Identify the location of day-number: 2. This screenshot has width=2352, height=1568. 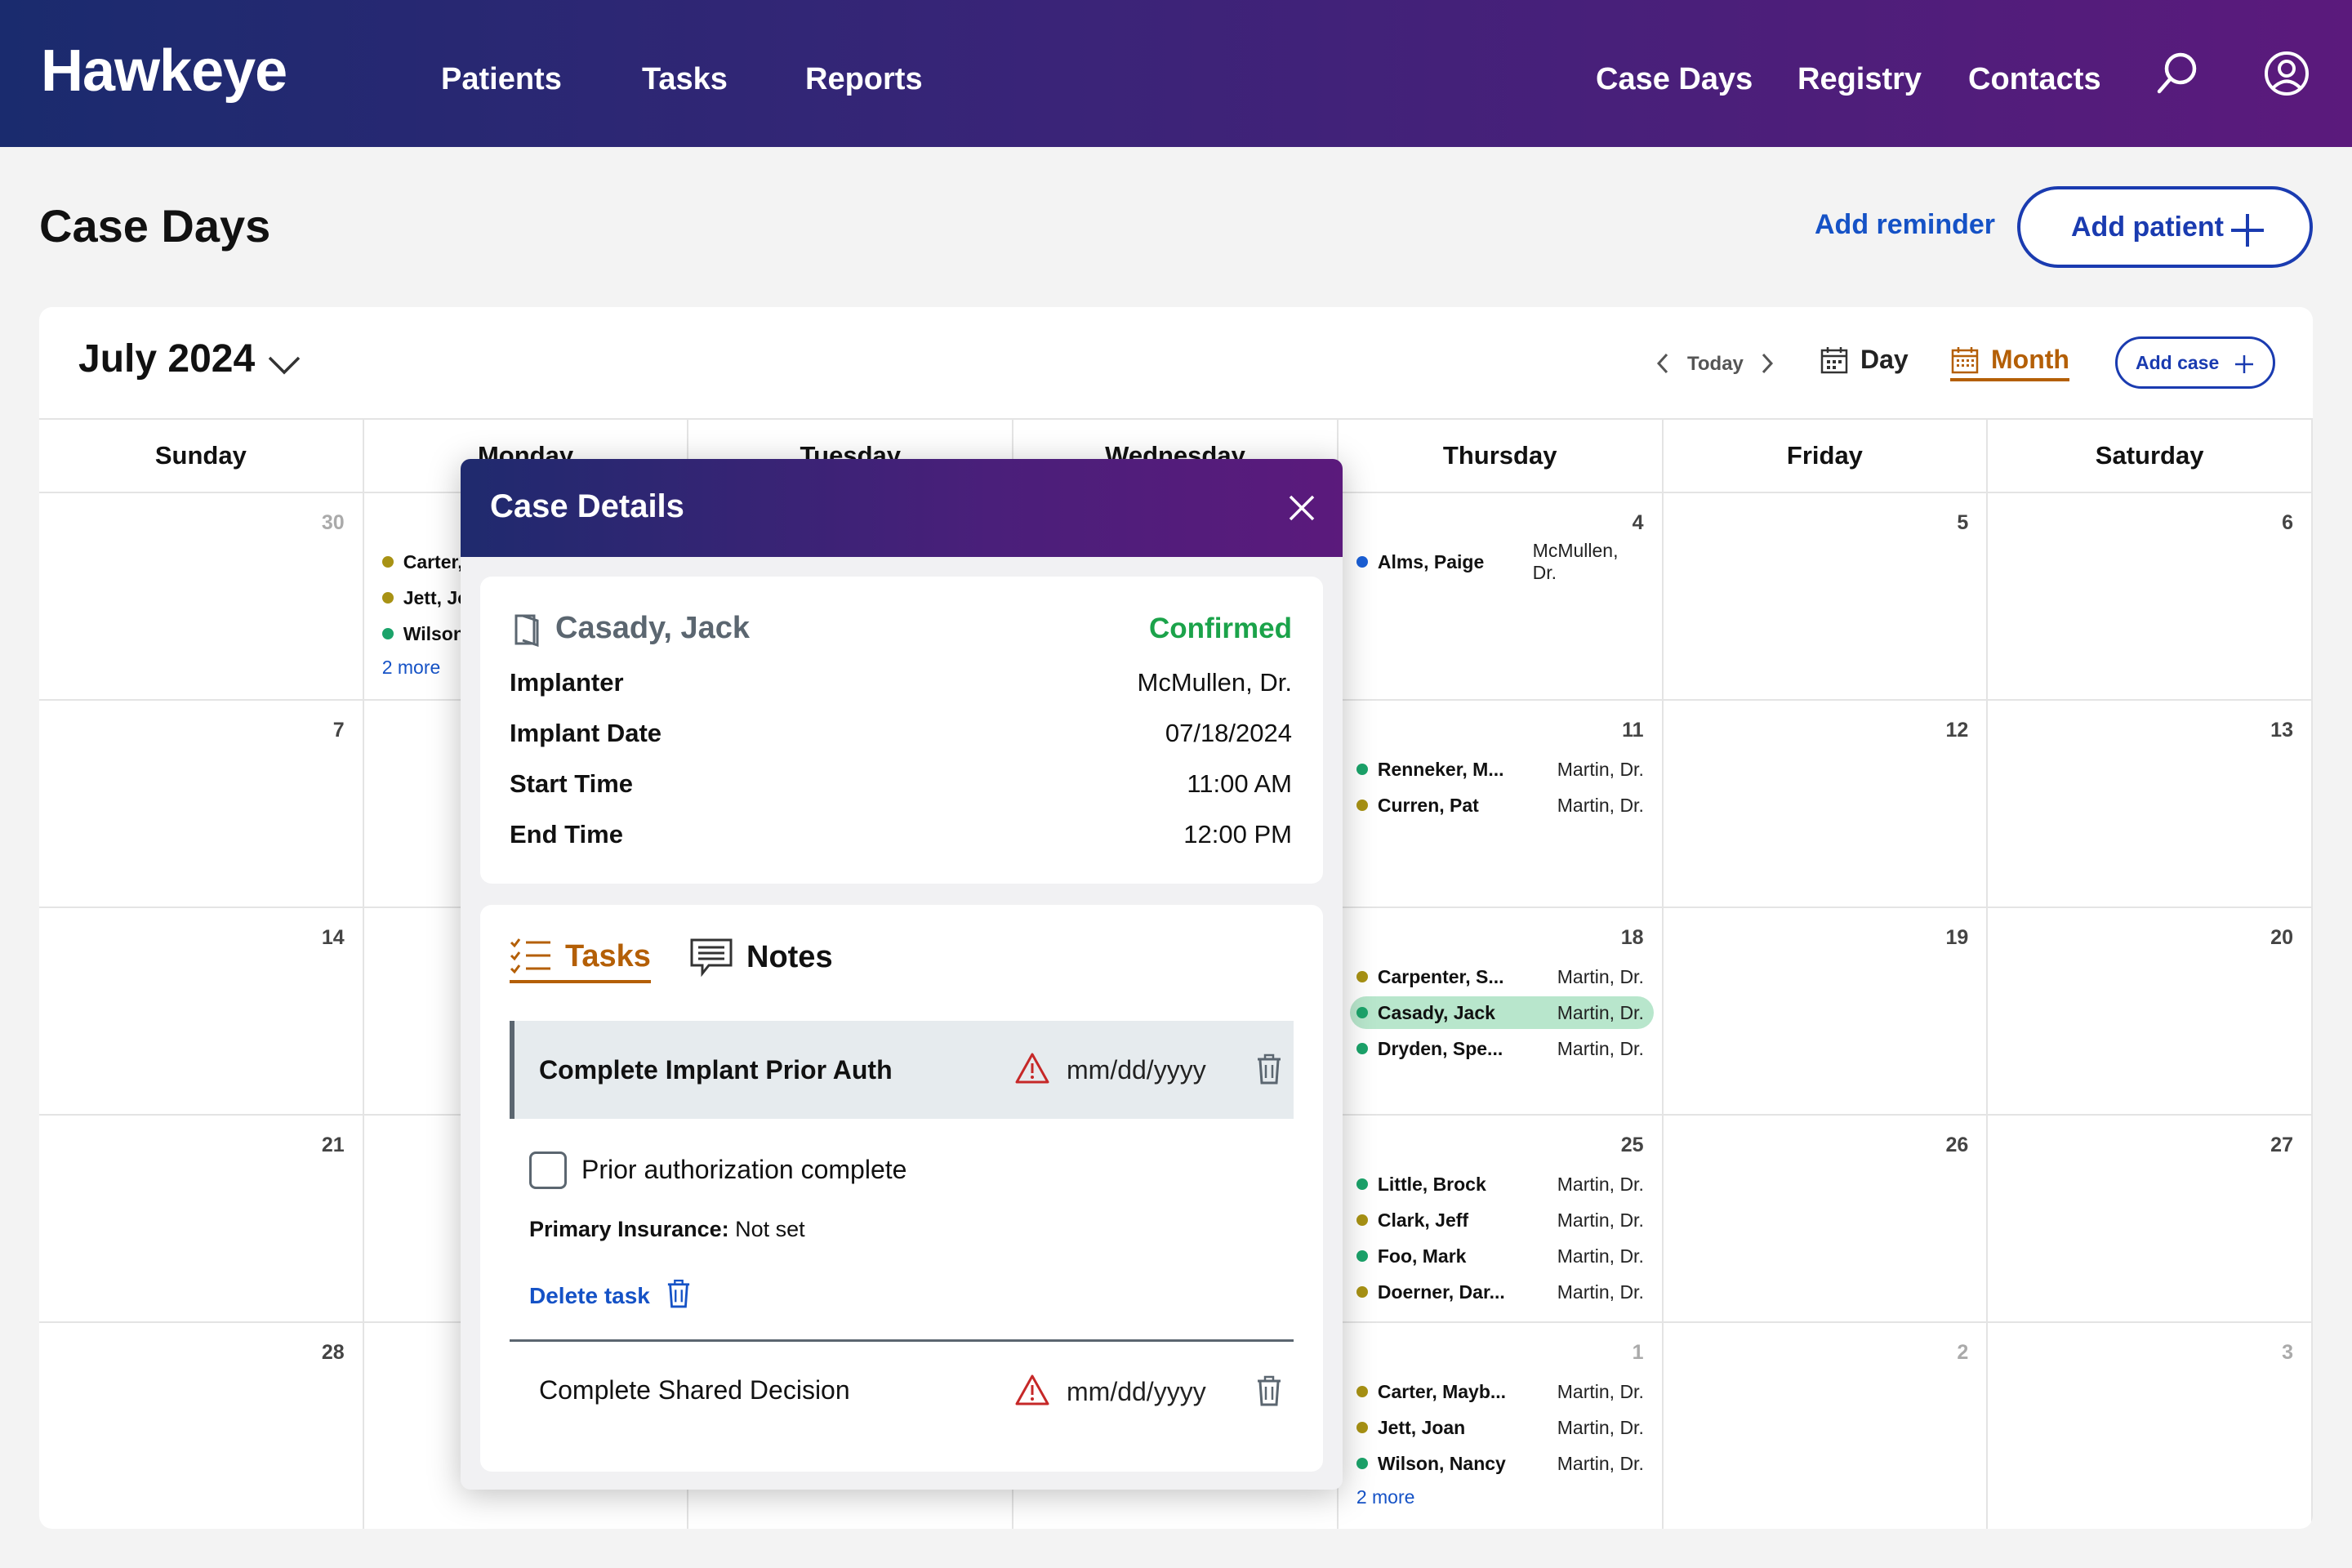
(1963, 1352).